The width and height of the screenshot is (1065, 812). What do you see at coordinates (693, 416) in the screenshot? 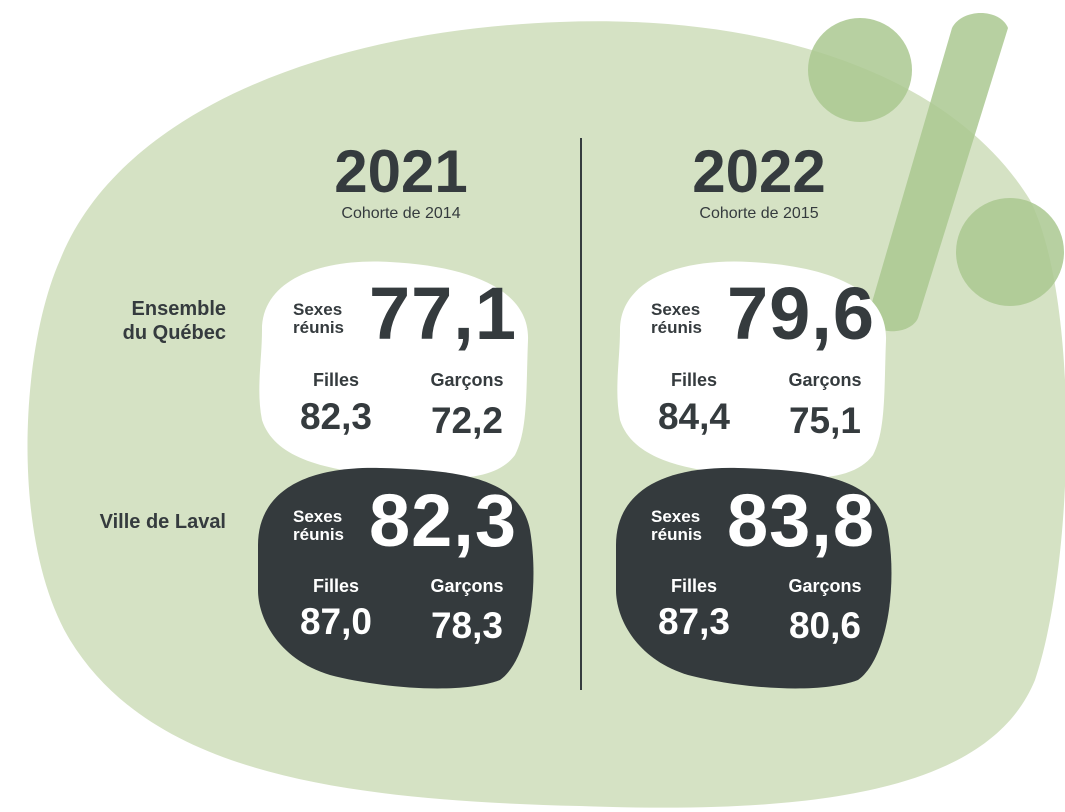
I see `girls-rate-2022-quebec: 84,4` at bounding box center [693, 416].